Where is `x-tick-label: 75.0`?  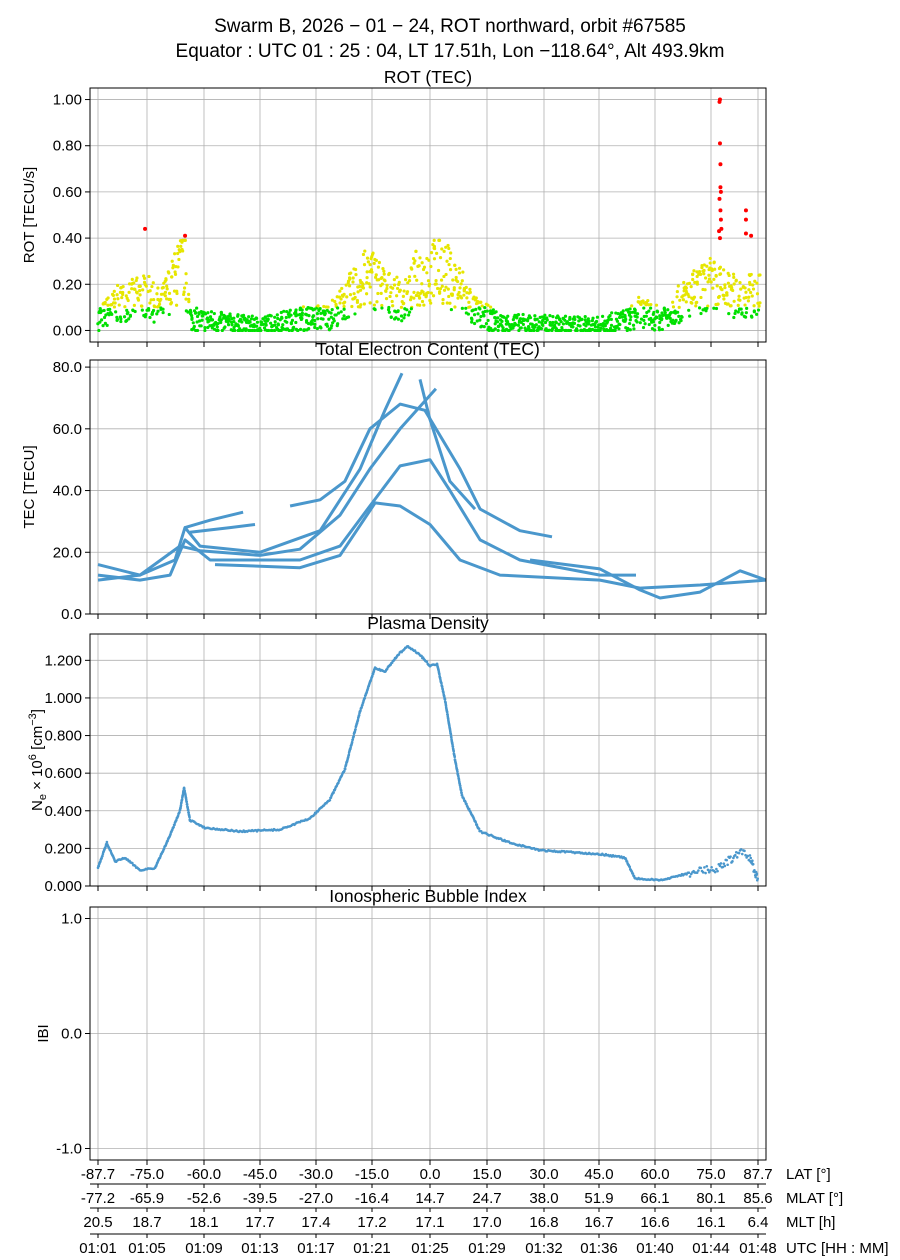
x-tick-label: 75.0 is located at coordinates (710, 1174).